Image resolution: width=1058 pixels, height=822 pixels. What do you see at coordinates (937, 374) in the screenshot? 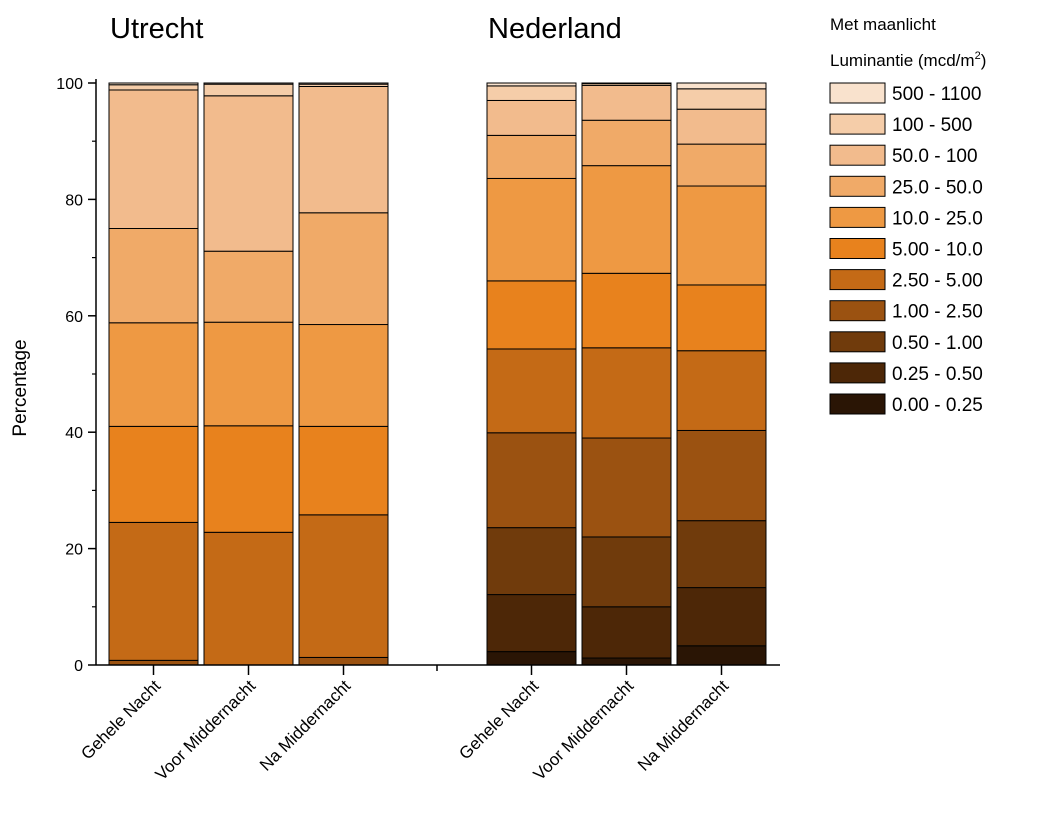
I see `legend-label: 0.25 - 0.50` at bounding box center [937, 374].